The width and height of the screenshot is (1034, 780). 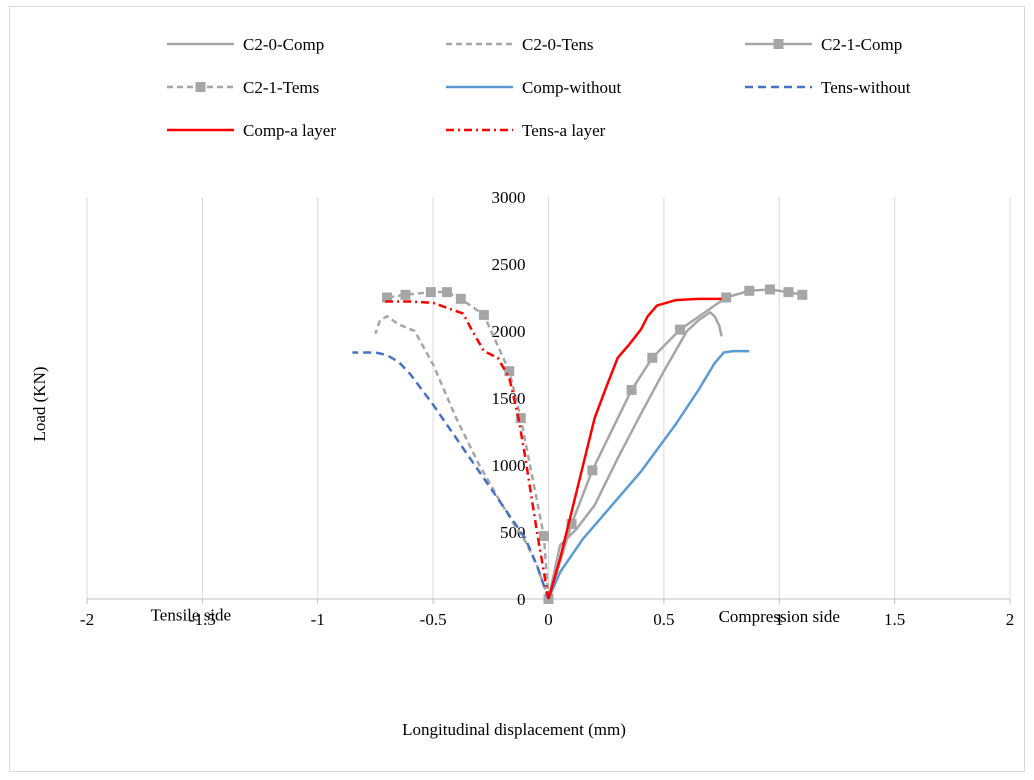 I want to click on series-comp-without, so click(x=648, y=474).